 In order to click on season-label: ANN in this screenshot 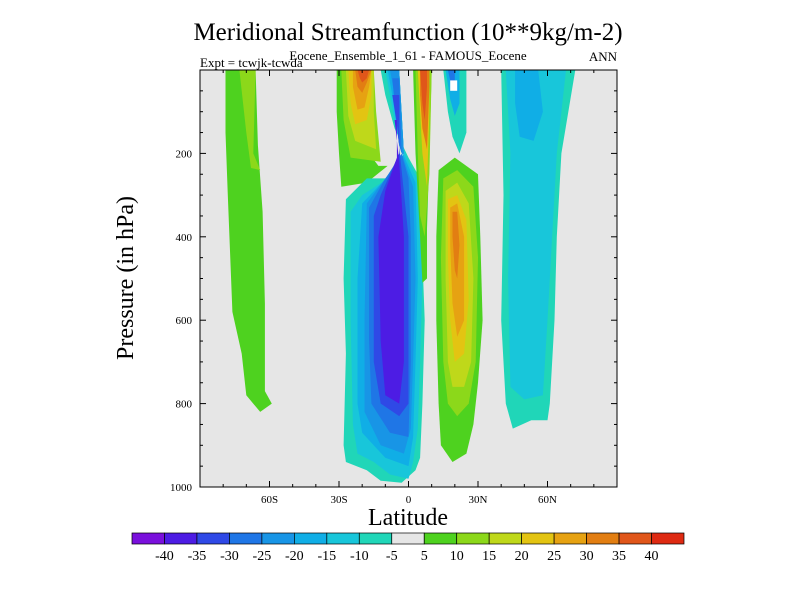, I will do `click(603, 56)`.